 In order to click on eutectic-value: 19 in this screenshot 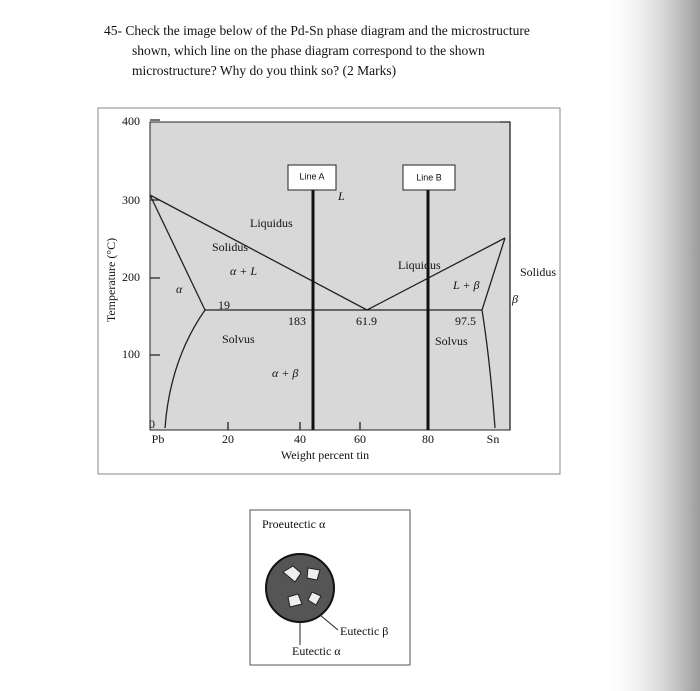, I will do `click(224, 305)`.